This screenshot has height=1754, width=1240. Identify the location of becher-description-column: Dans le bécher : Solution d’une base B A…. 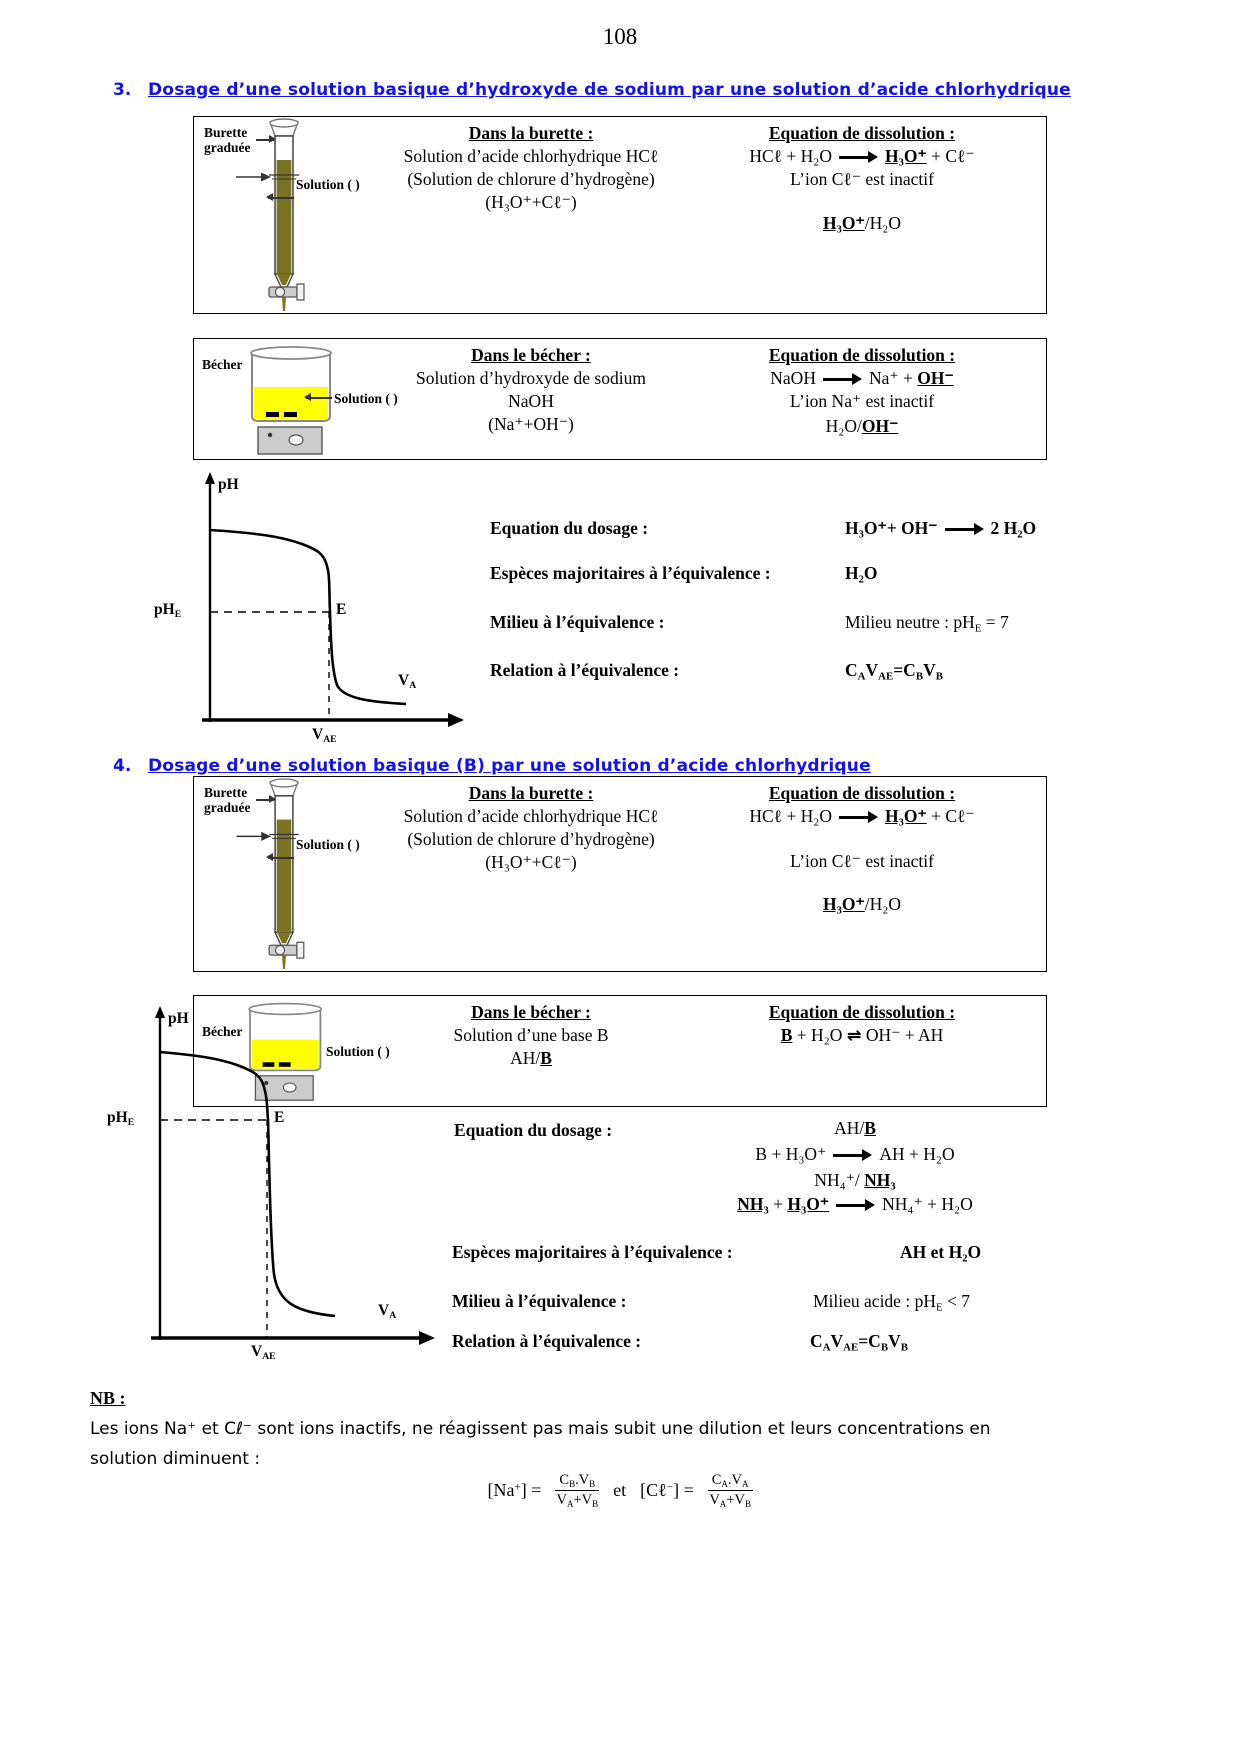
(531, 1035).